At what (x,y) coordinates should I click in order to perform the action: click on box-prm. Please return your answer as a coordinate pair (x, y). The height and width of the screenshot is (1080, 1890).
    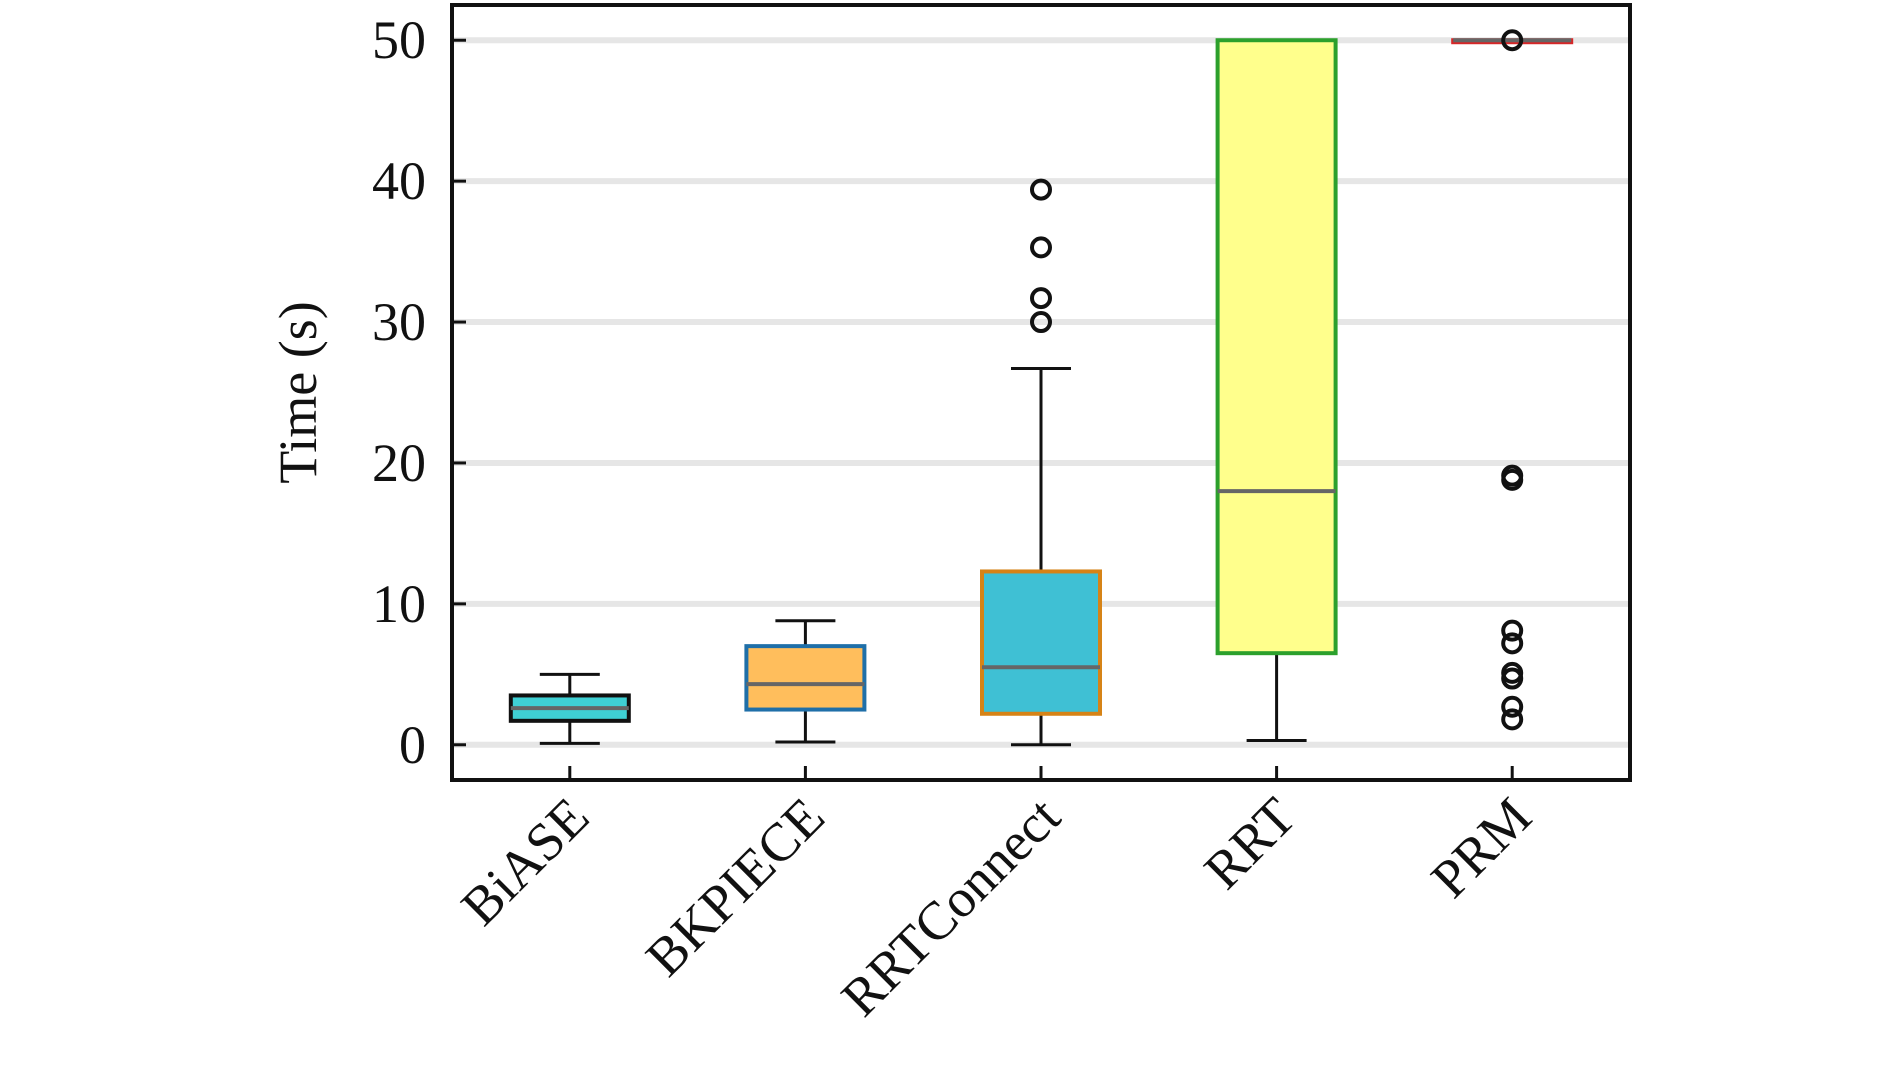
    Looking at the image, I should click on (1512, 380).